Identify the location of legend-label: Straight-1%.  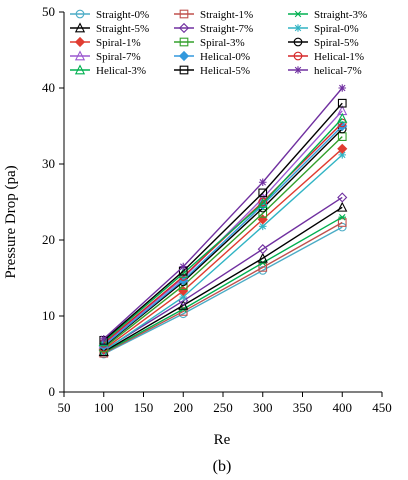
(226, 15).